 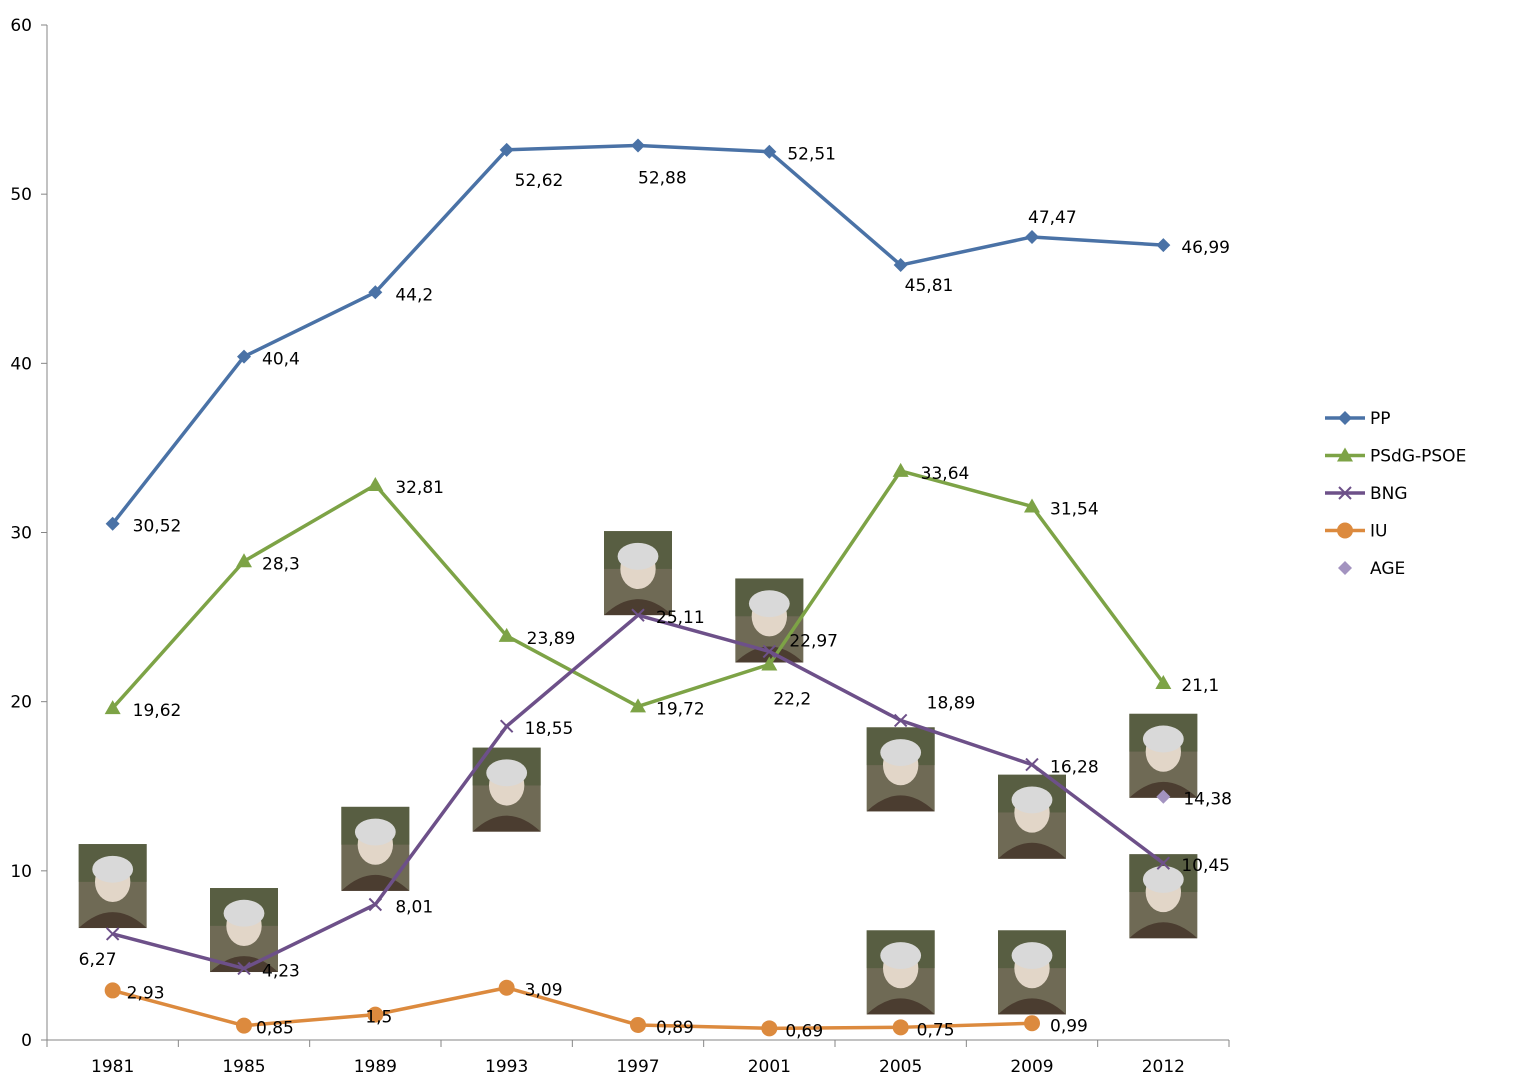 I want to click on data-point-bng-1989, so click(x=375, y=904).